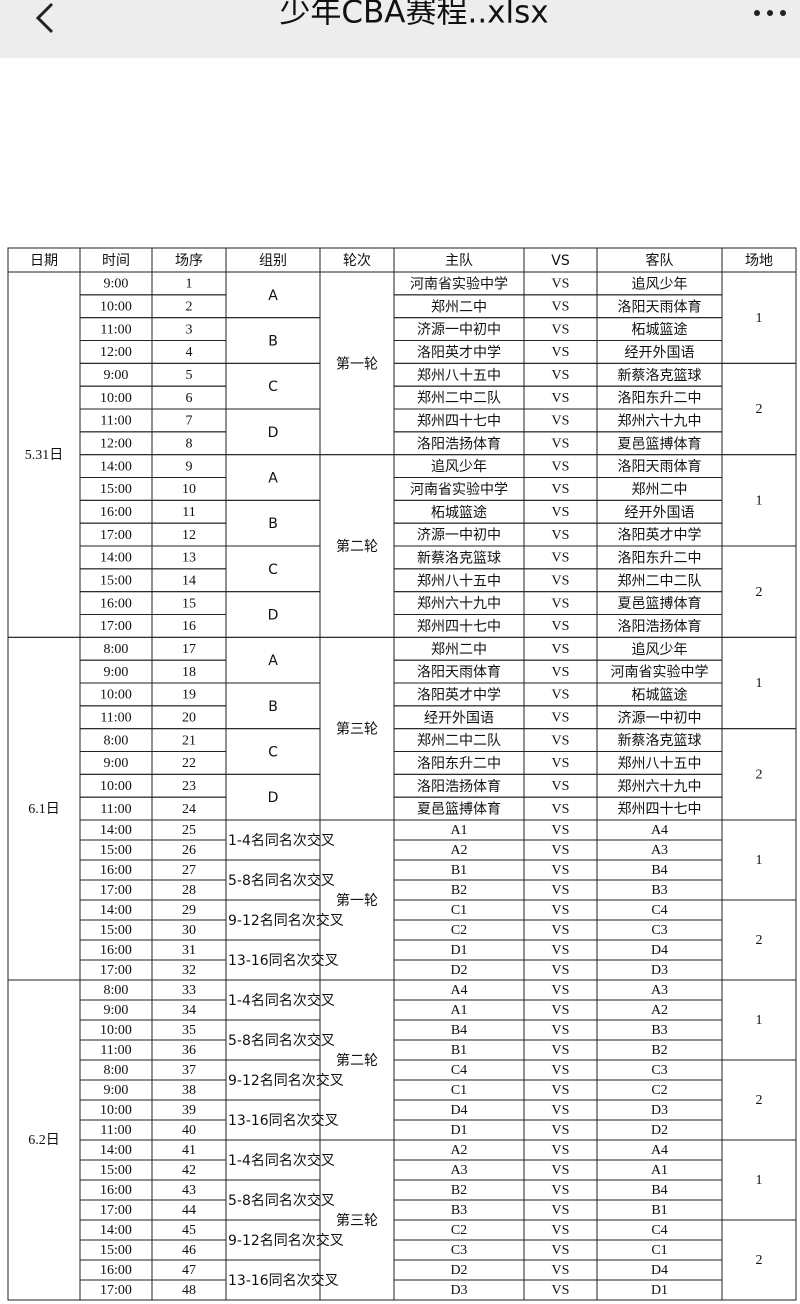  I want to click on file-title: 少年CBA赛程..xlsx, so click(413, 15).